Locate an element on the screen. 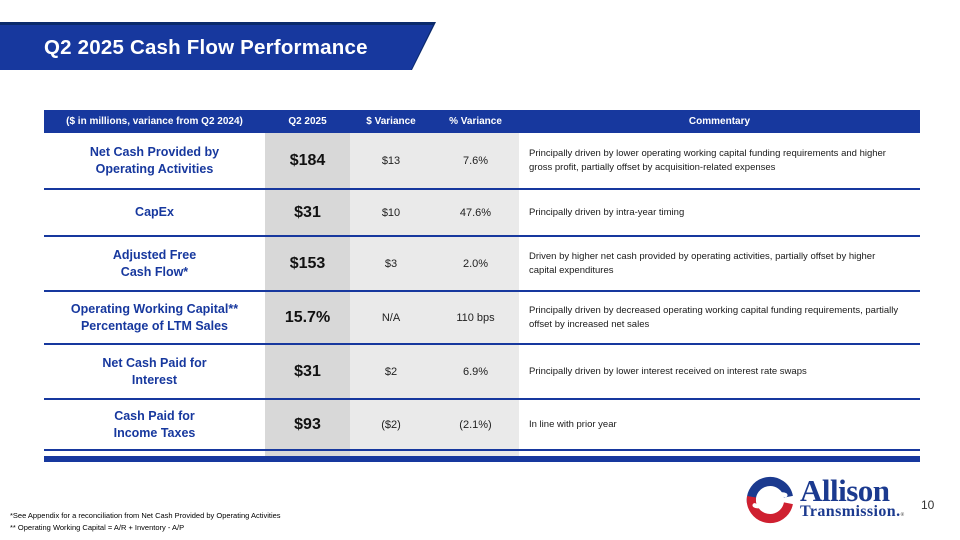  header-units-note: ($ in millions, variance from Q2 2024) is located at coordinates (154, 121).